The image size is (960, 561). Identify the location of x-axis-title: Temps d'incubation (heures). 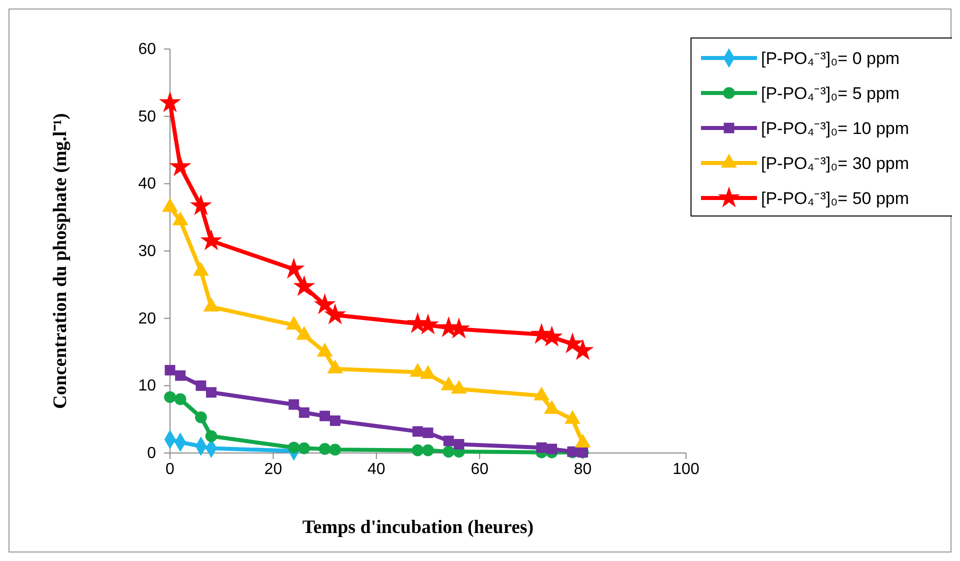
(418, 527).